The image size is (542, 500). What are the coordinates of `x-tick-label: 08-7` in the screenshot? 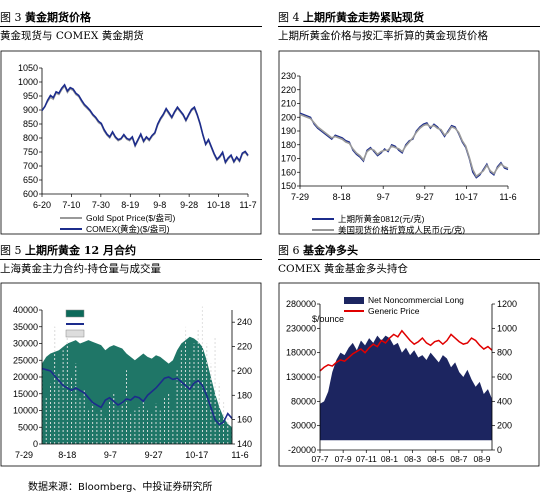 It's located at (458, 459).